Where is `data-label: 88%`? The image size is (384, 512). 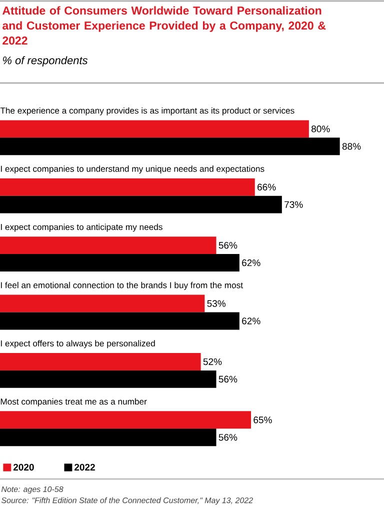
data-label: 88% is located at coordinates (351, 146).